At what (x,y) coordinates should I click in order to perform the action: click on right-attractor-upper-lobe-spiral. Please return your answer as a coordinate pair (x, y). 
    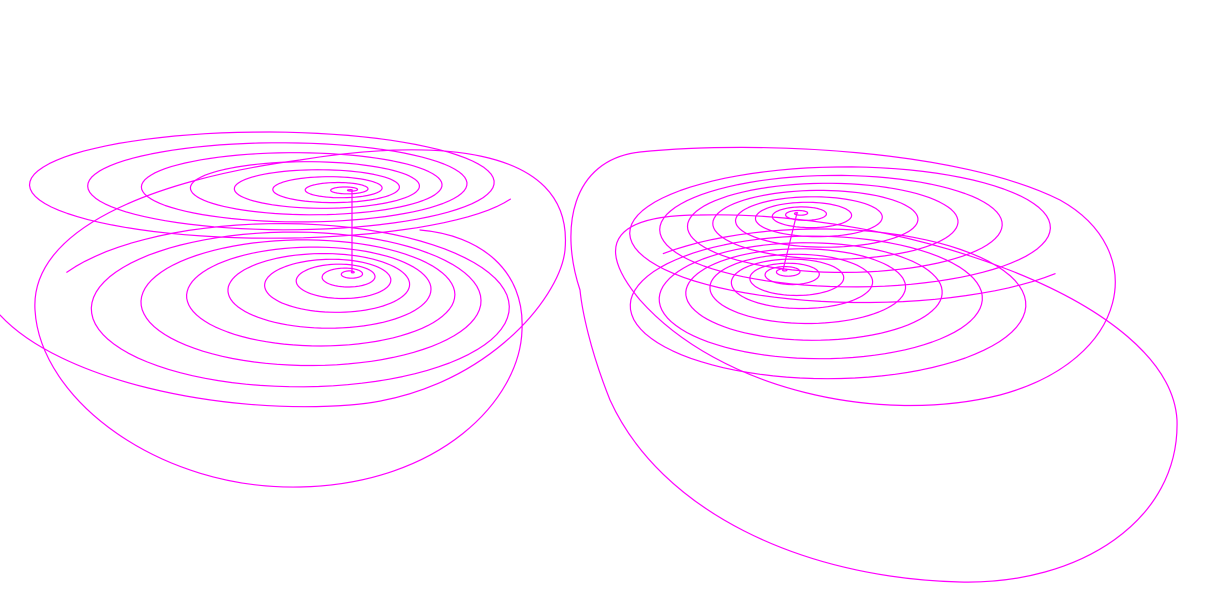
    Looking at the image, I should click on (842, 235).